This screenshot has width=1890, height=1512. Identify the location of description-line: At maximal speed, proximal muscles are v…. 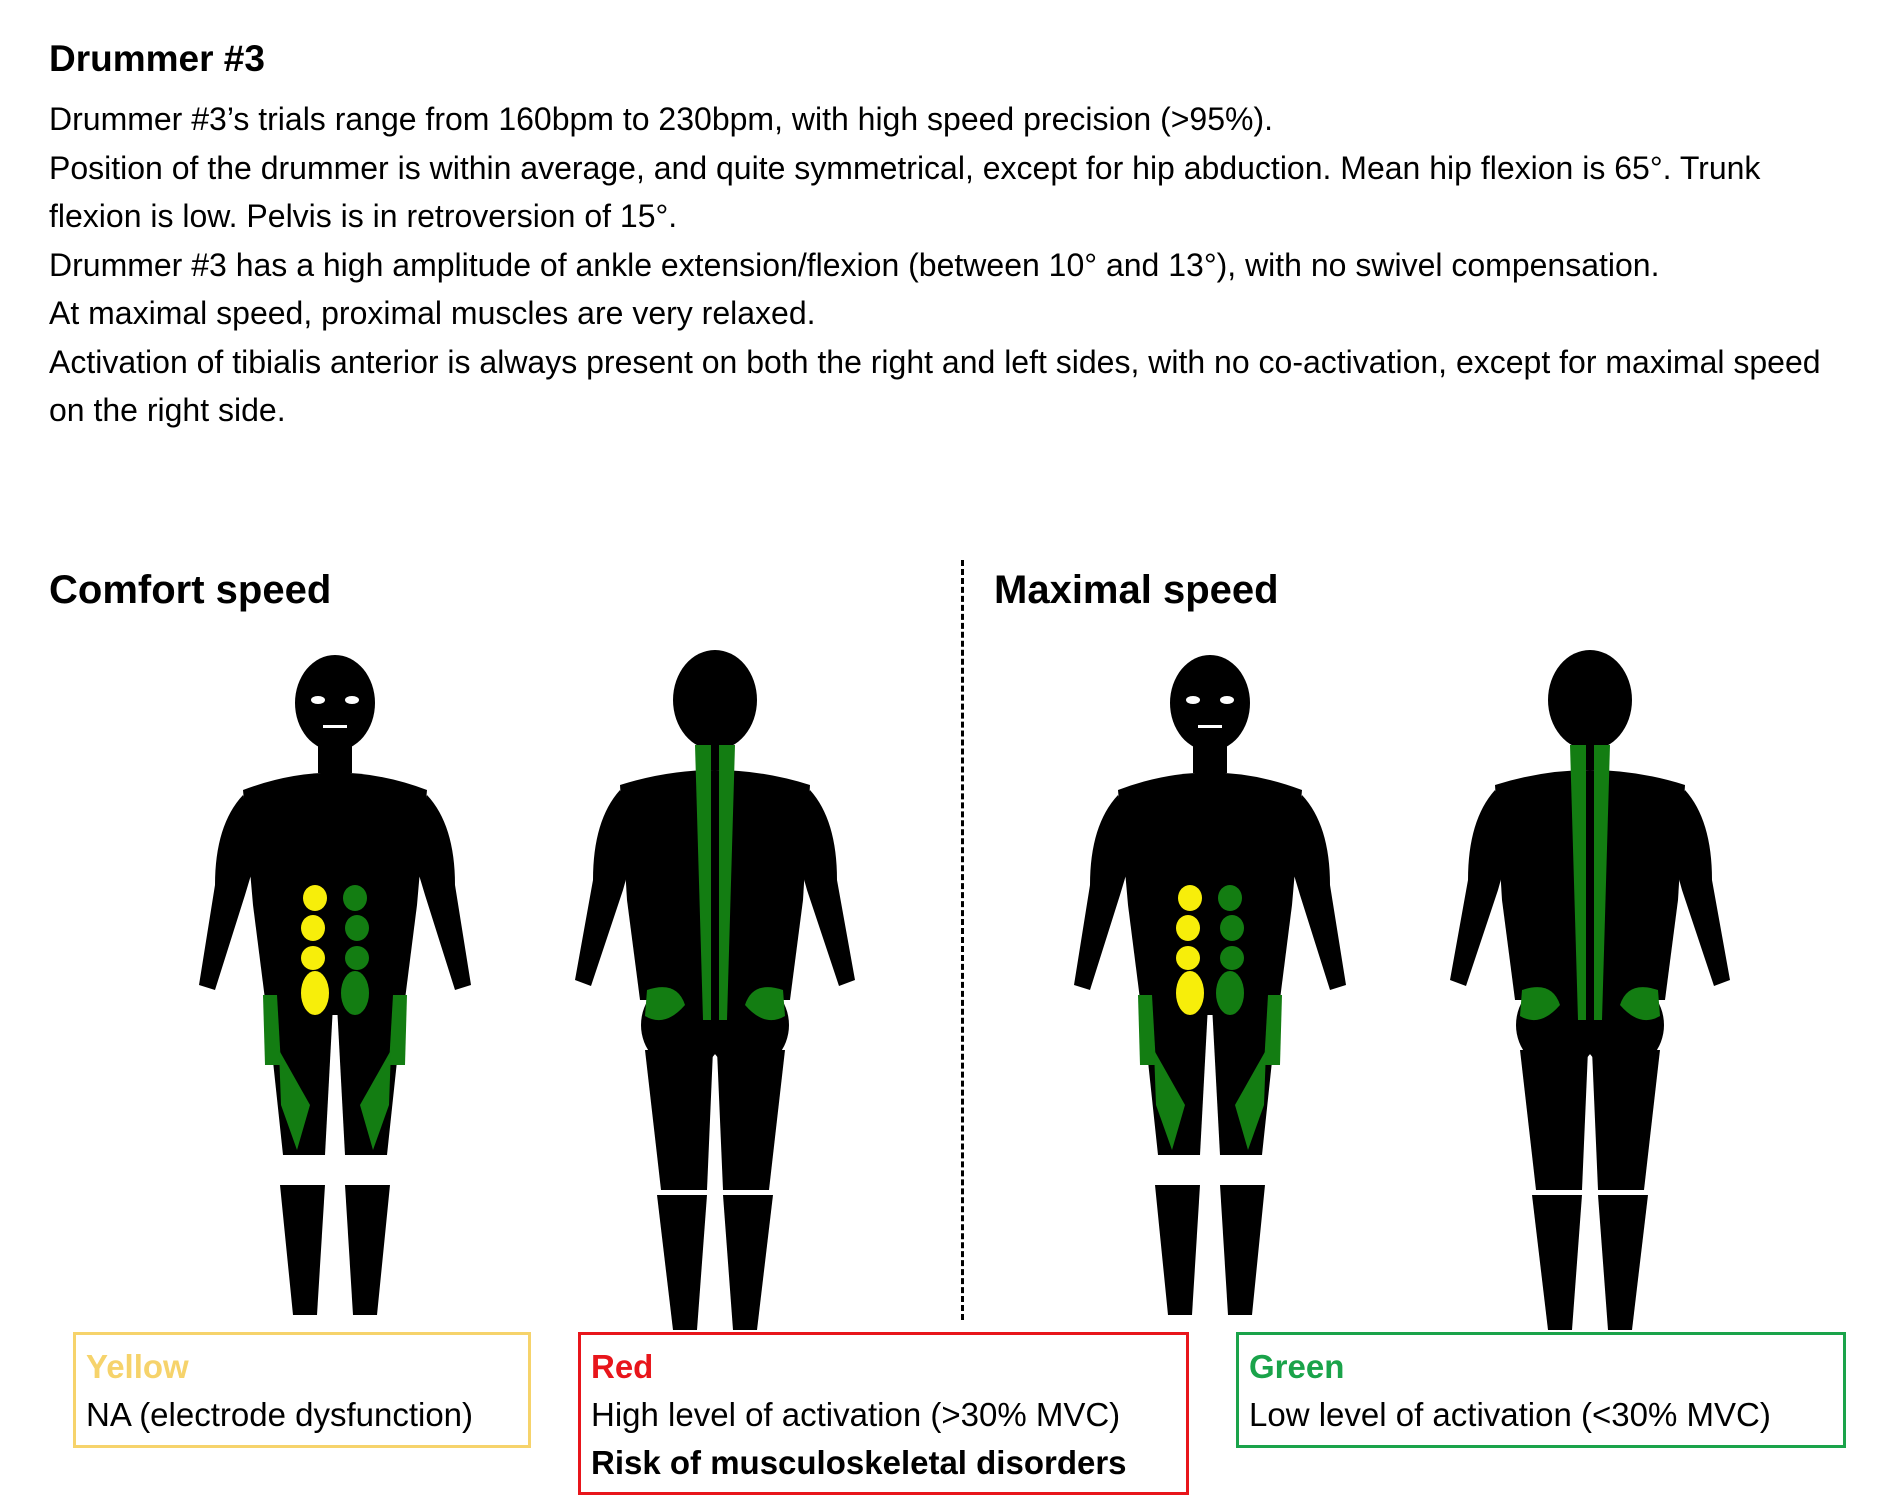
(432, 313).